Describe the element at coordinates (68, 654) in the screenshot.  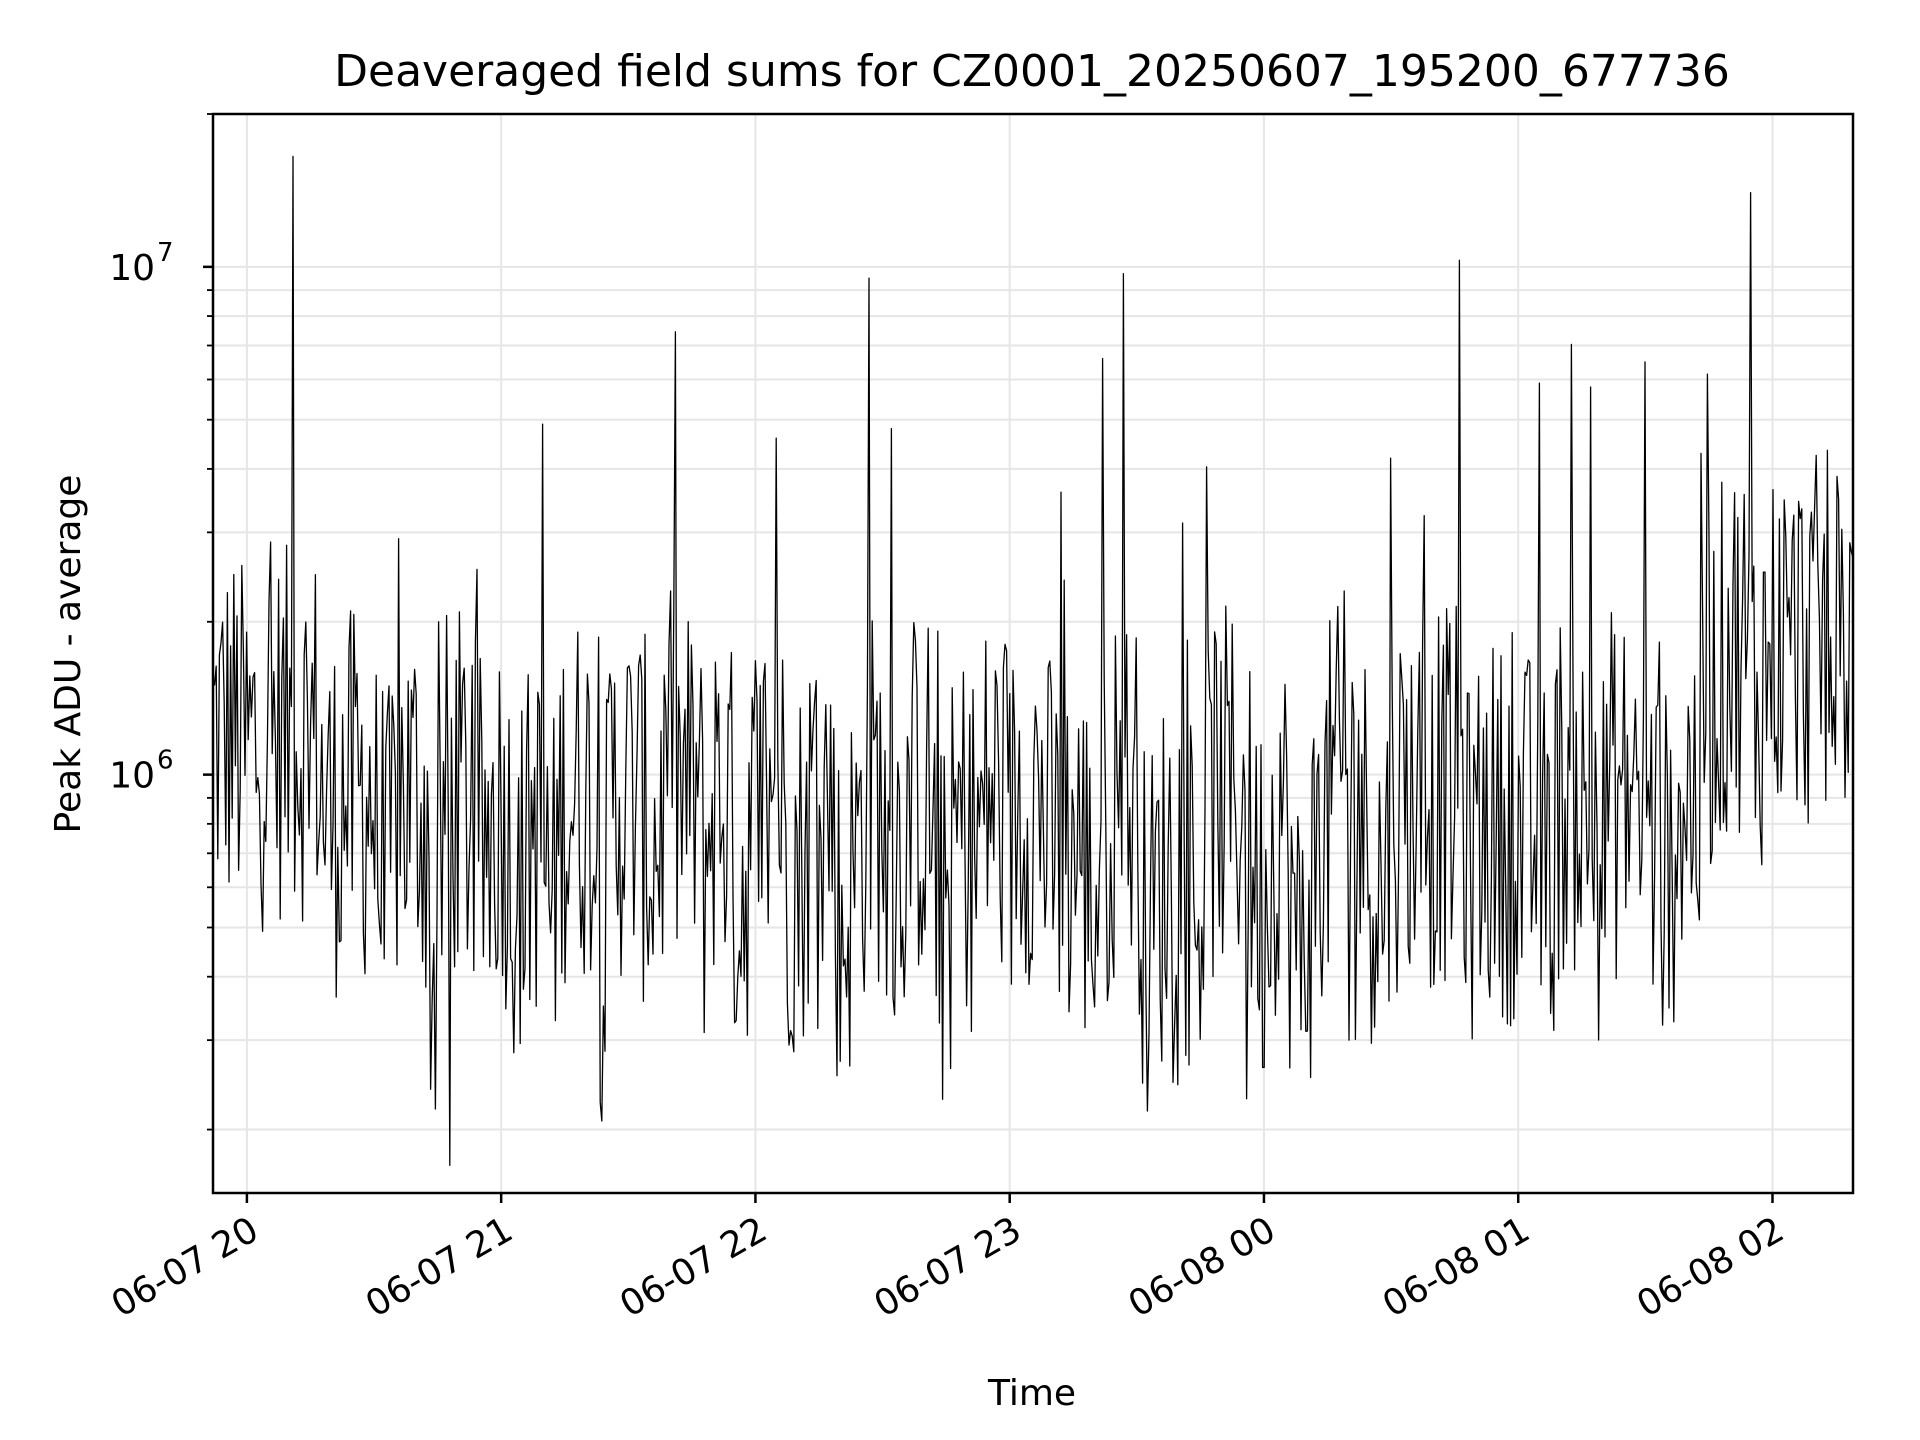
I see `y-axis-label: Peak ADU - average` at that location.